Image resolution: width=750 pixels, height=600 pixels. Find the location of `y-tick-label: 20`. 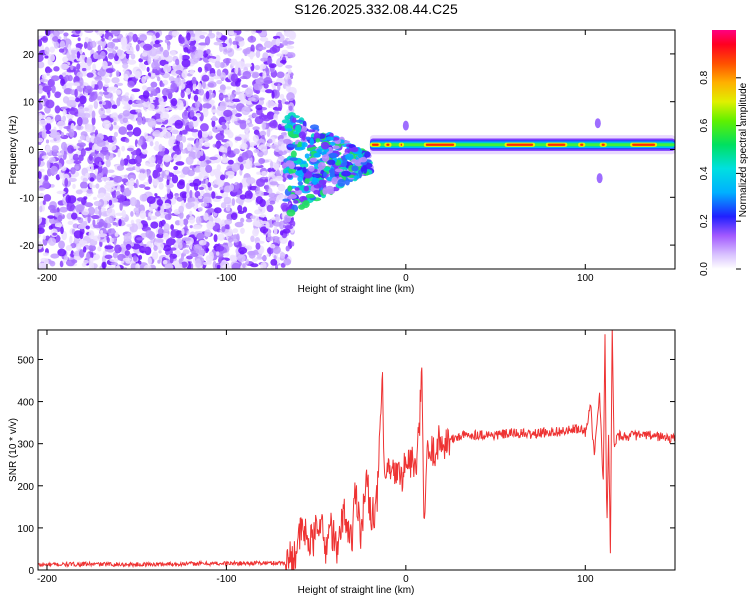

y-tick-label: 20 is located at coordinates (29, 55).